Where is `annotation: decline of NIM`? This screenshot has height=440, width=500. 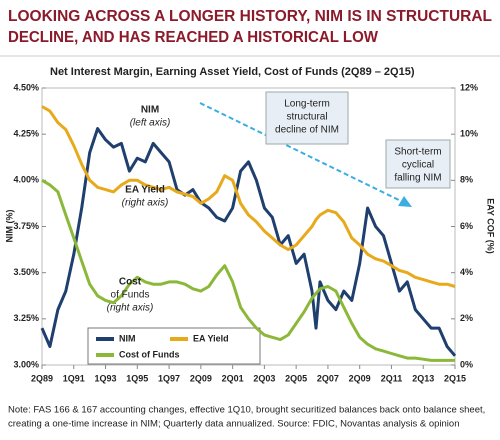
annotation: decline of NIM is located at coordinates (307, 130).